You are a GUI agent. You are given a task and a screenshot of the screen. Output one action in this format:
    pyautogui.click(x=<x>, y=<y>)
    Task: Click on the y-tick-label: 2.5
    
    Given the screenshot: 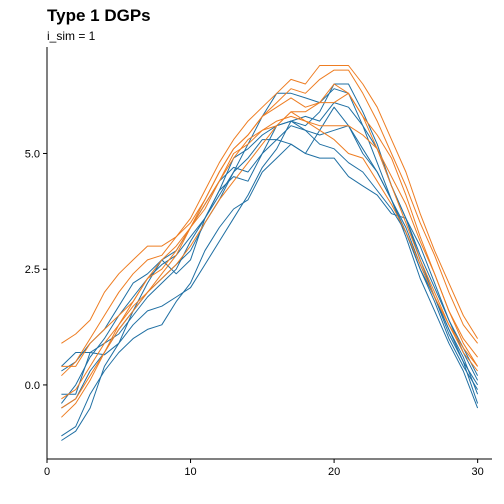 What is the action you would take?
    pyautogui.click(x=32, y=270)
    